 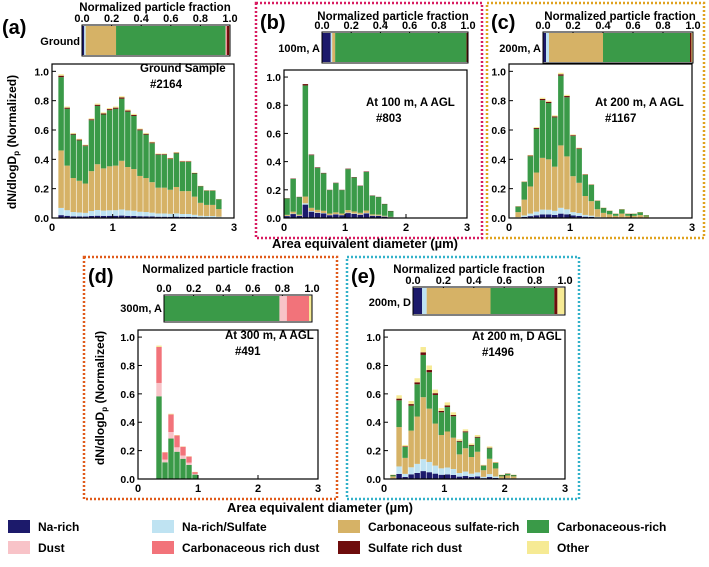 I want to click on panel-annotation-count: #2164, so click(x=166, y=85).